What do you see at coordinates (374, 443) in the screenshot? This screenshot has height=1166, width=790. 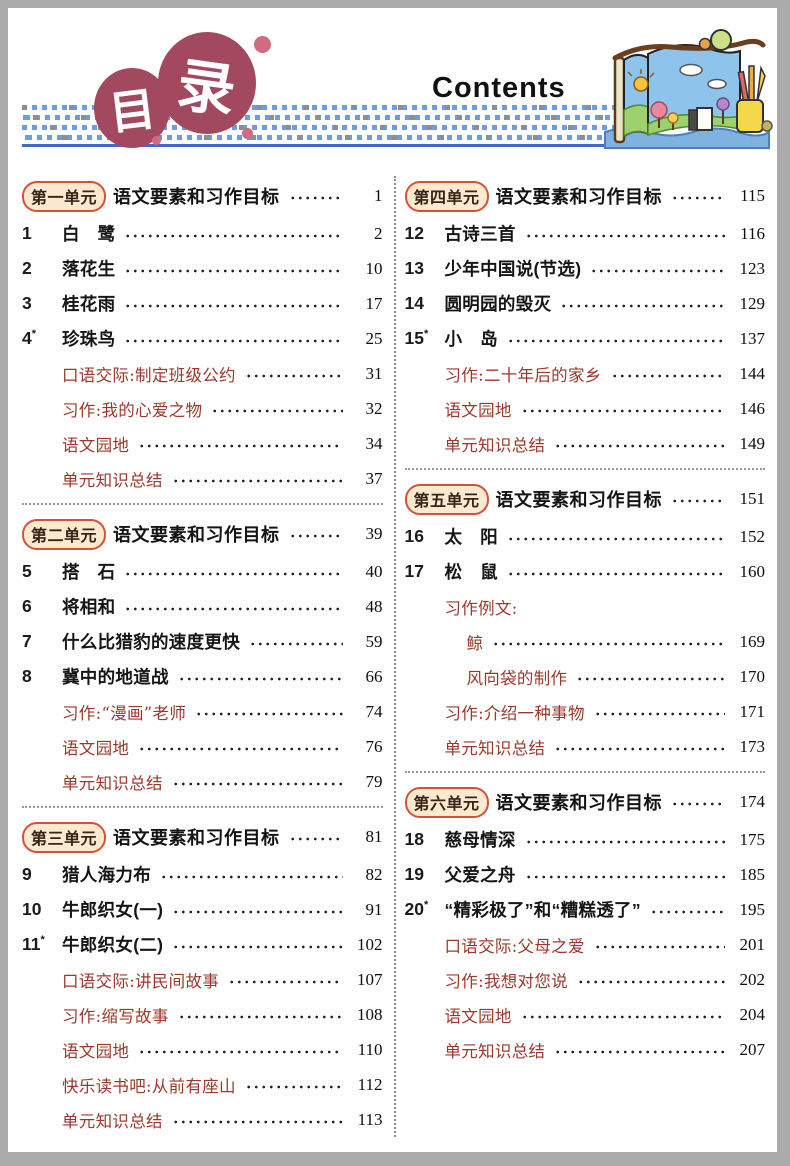 I see `page-number: 34` at bounding box center [374, 443].